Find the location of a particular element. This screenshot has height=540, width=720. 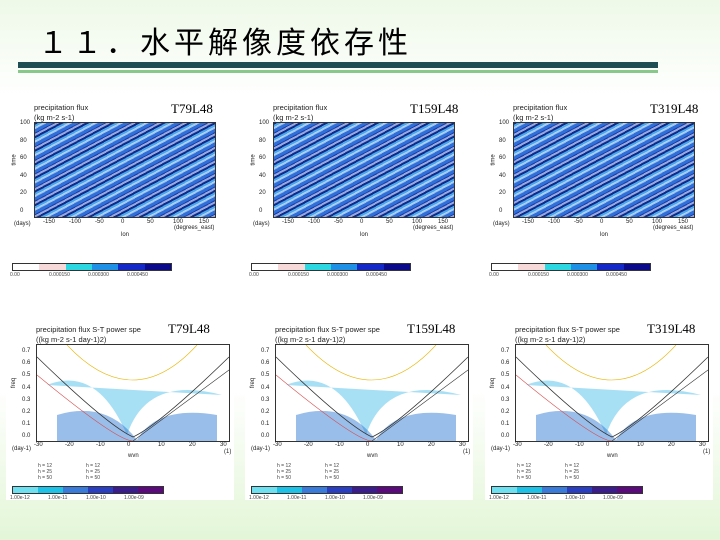

y-tick: 80 is located at coordinates (23, 140).